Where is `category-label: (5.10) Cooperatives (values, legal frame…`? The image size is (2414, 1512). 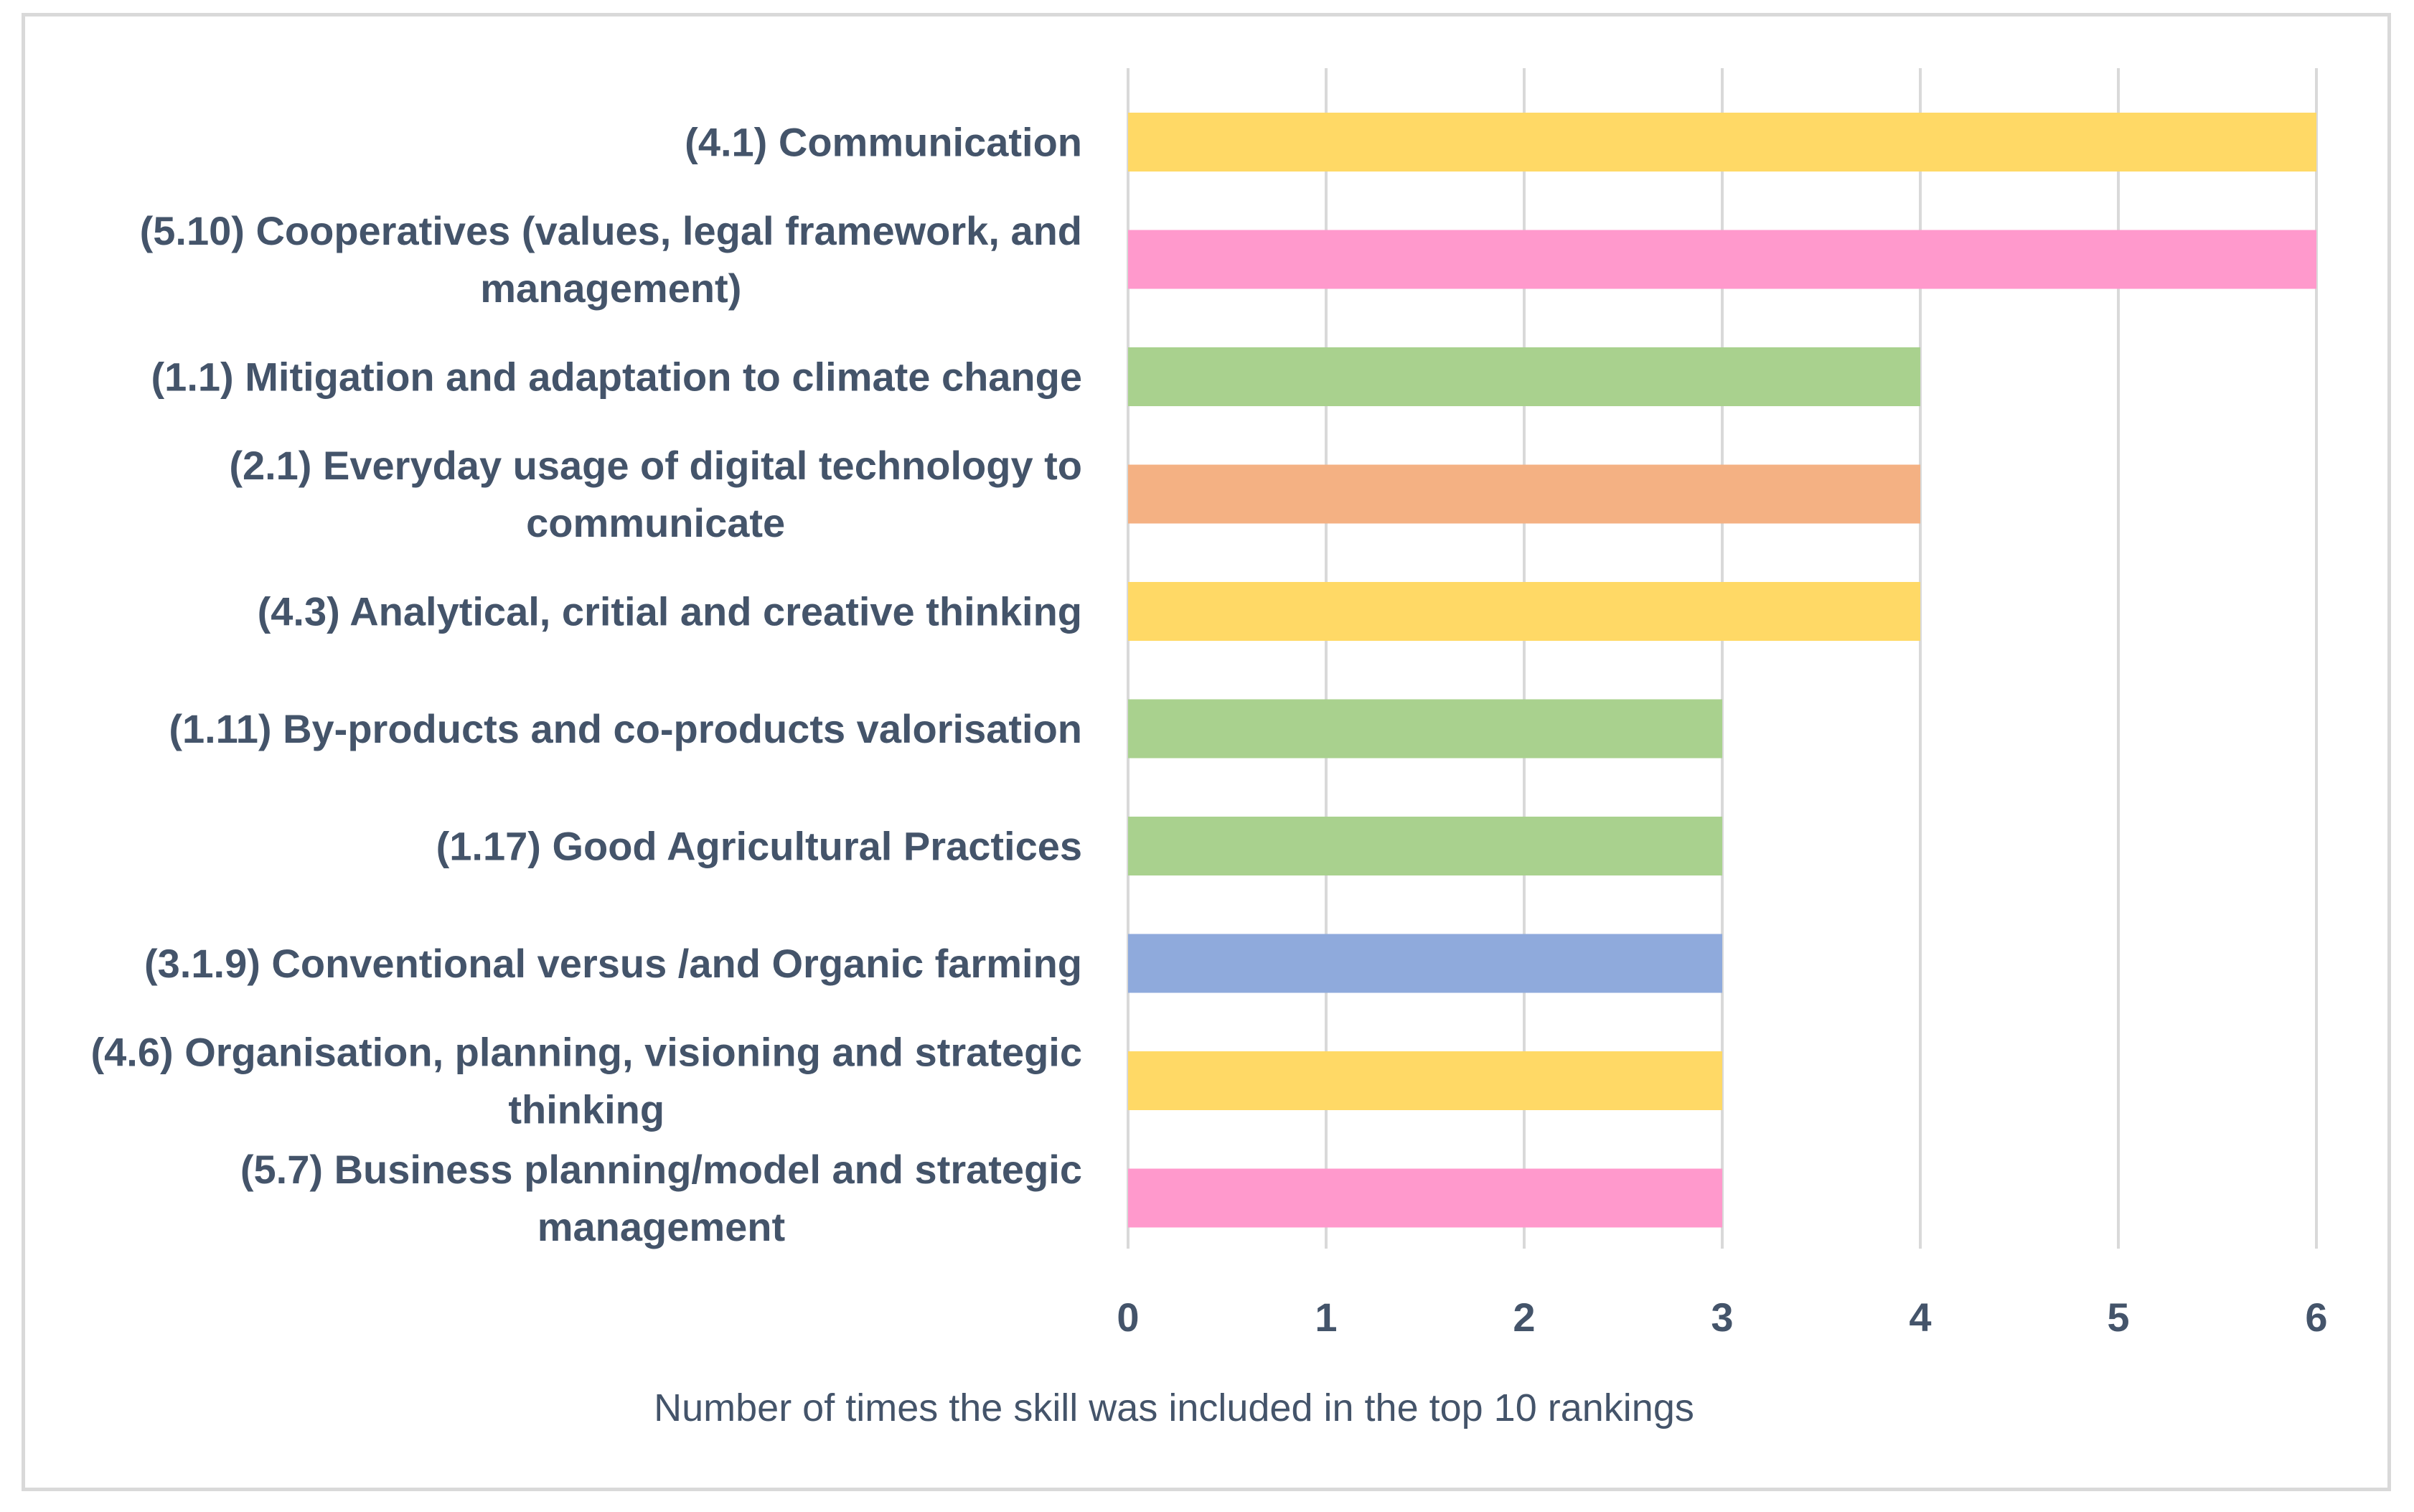
category-label: (5.10) Cooperatives (values, legal frame… is located at coordinates (611, 231).